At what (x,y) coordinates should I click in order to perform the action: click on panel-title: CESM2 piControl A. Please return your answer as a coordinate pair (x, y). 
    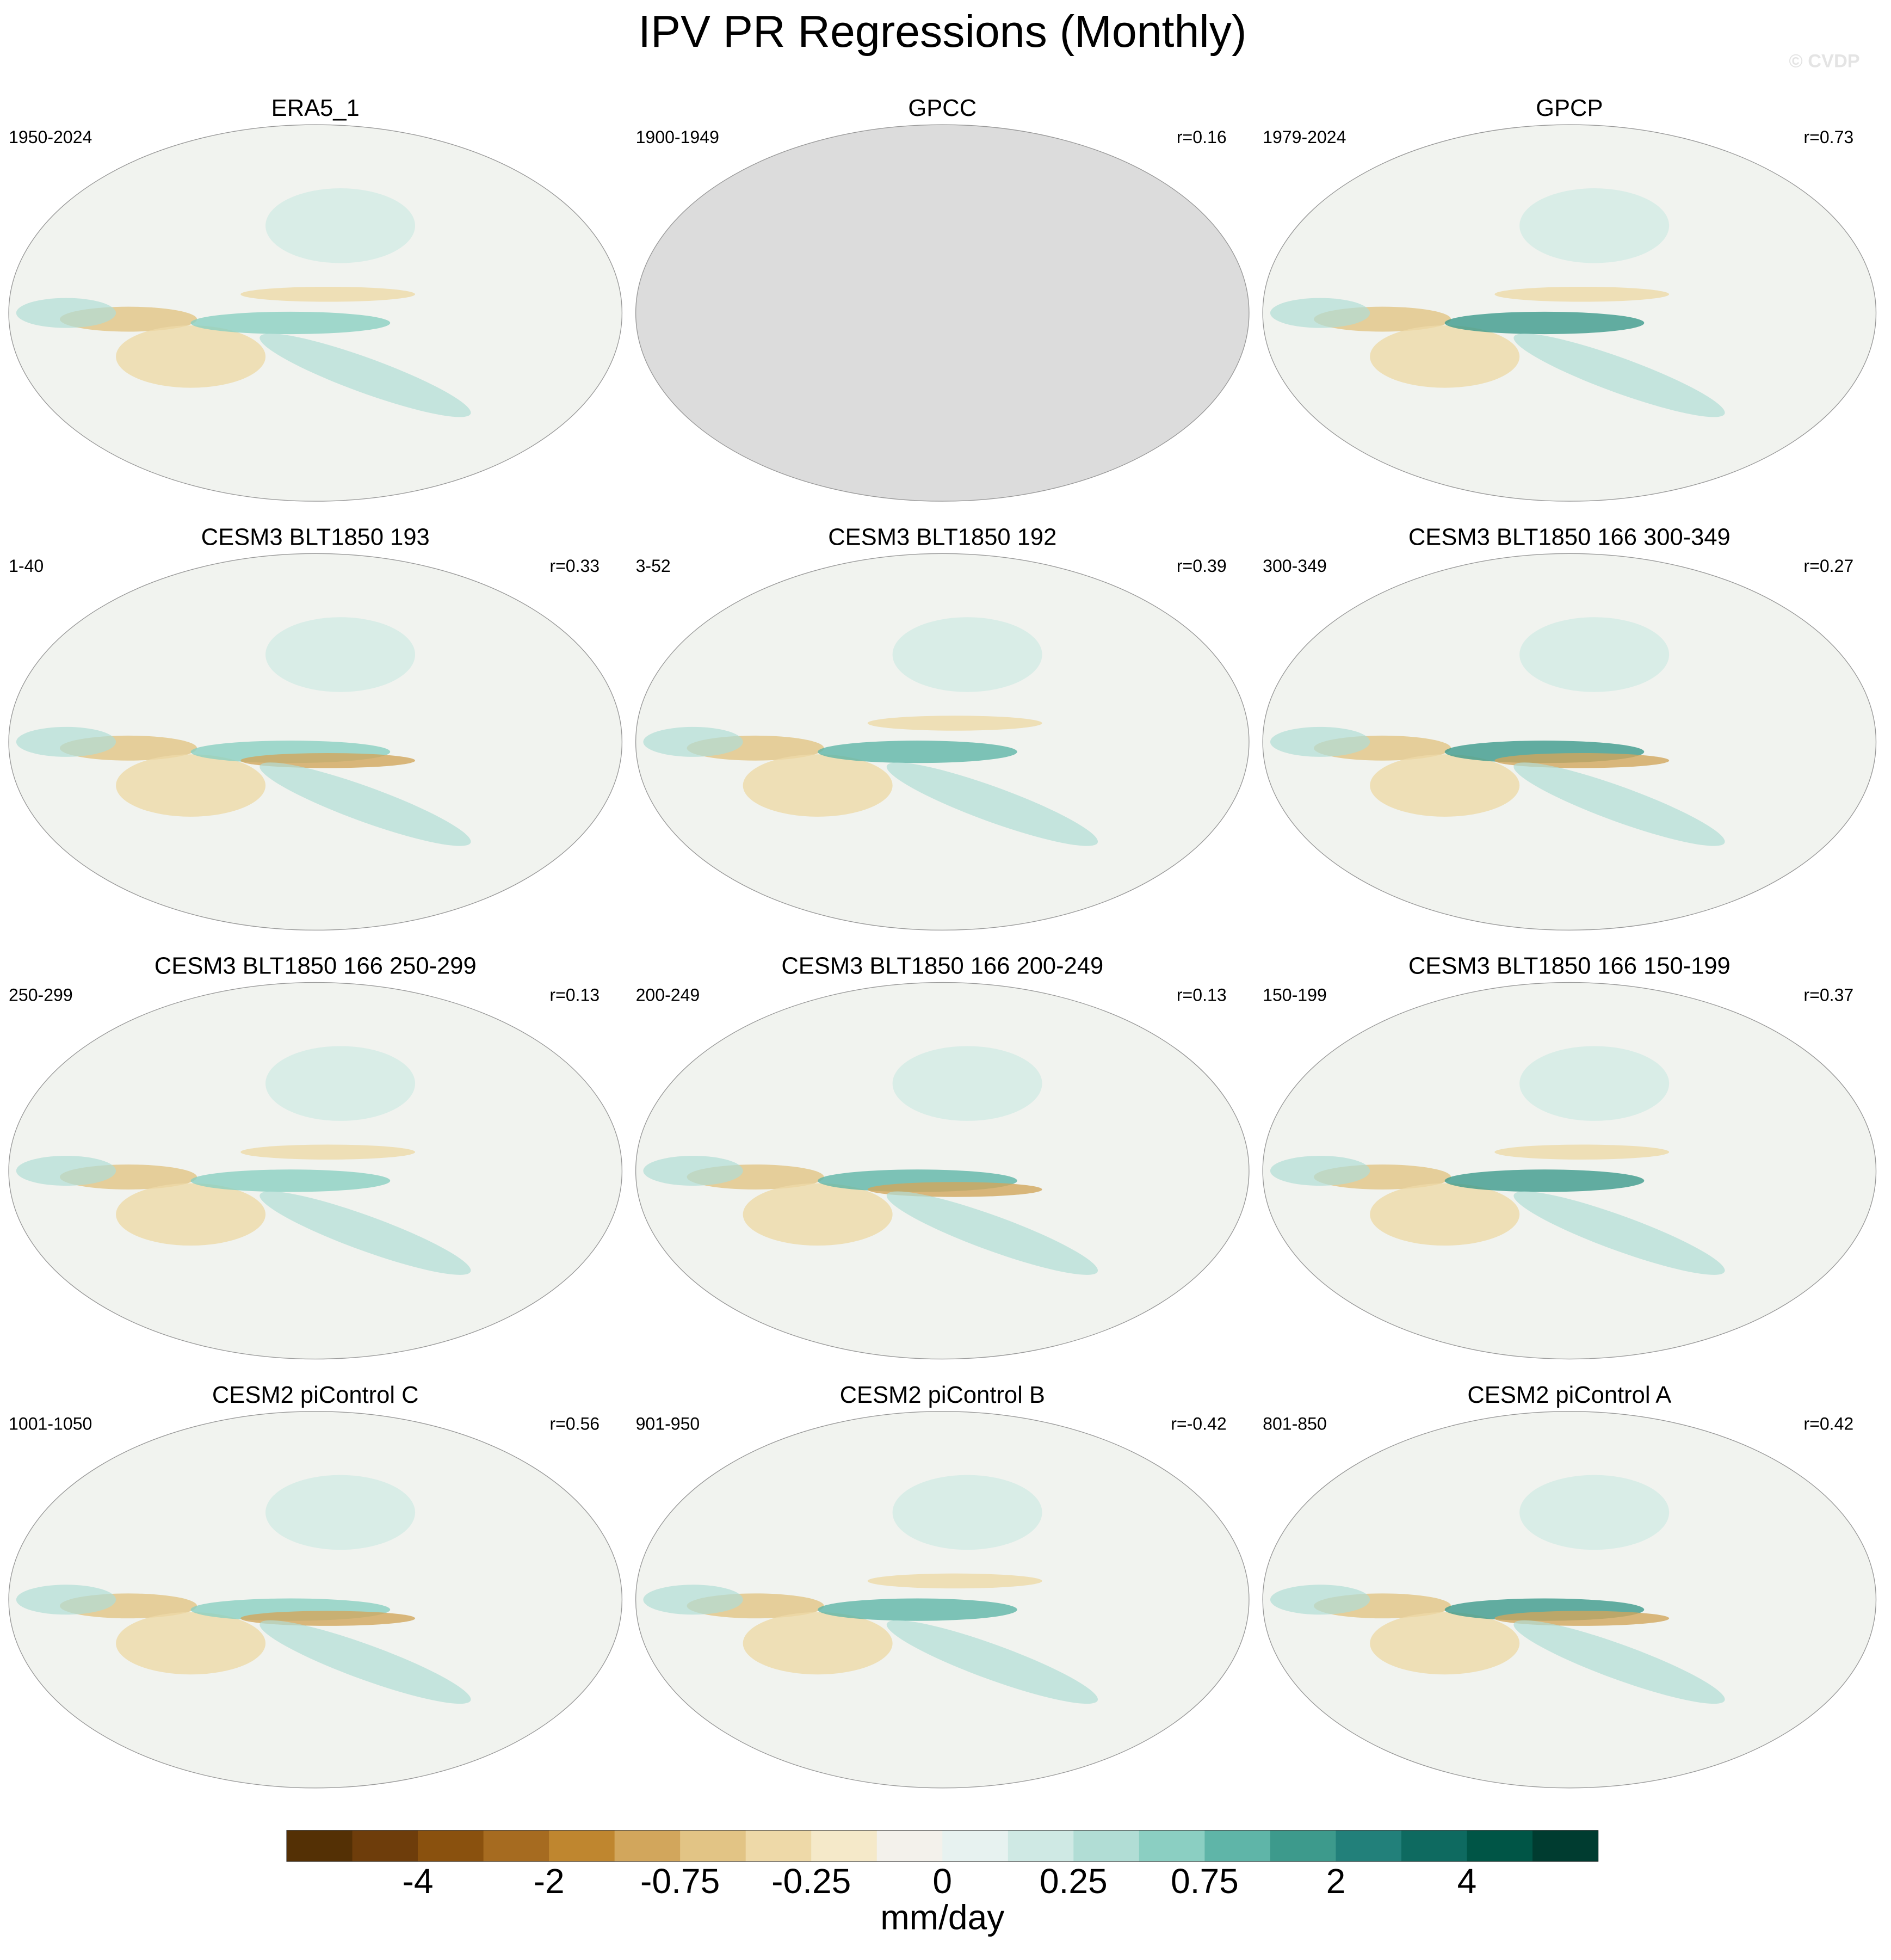
    Looking at the image, I should click on (1569, 1395).